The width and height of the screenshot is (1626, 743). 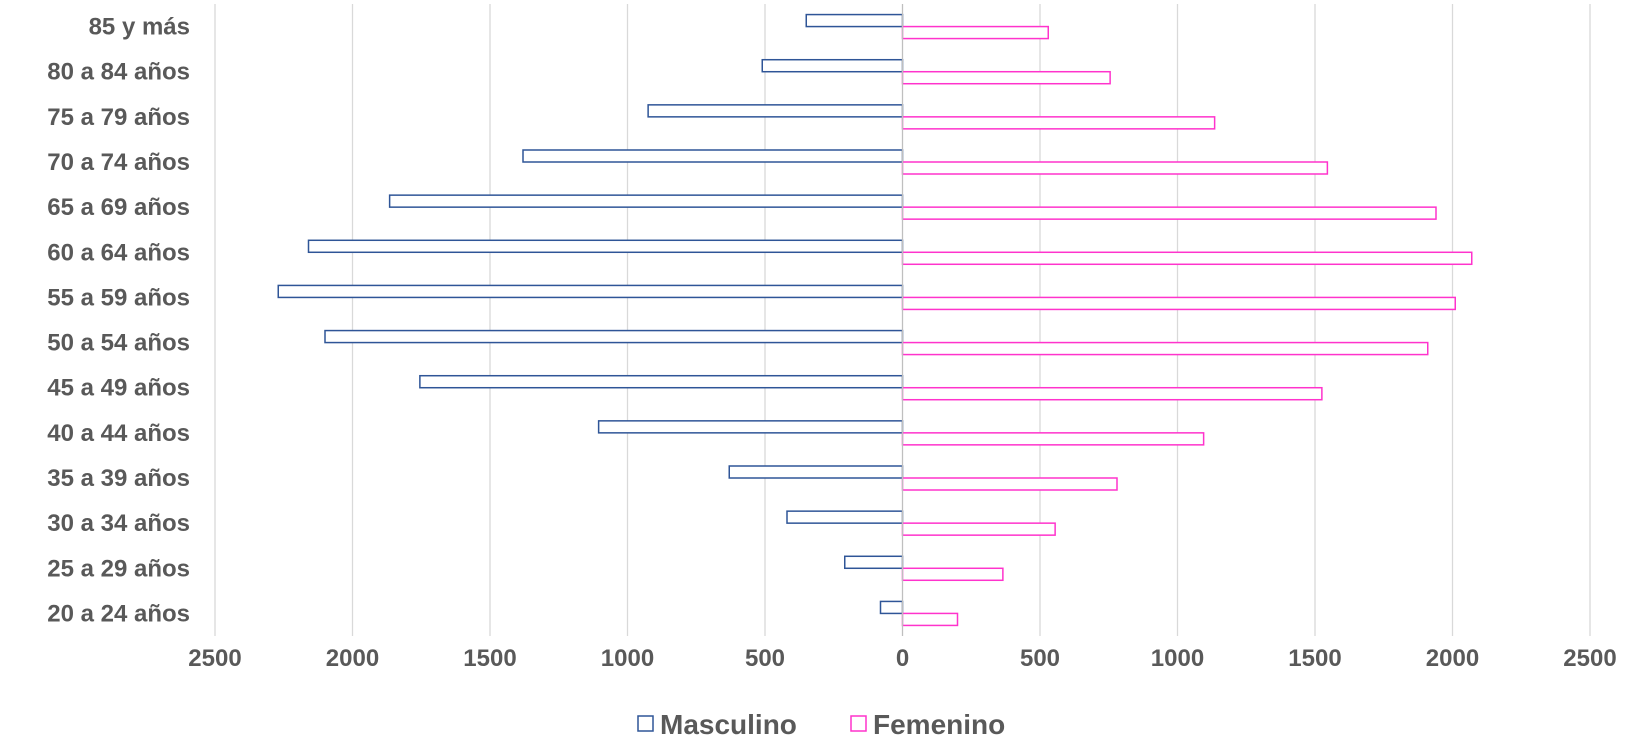 I want to click on legend-swatch-femenino, so click(x=858, y=723).